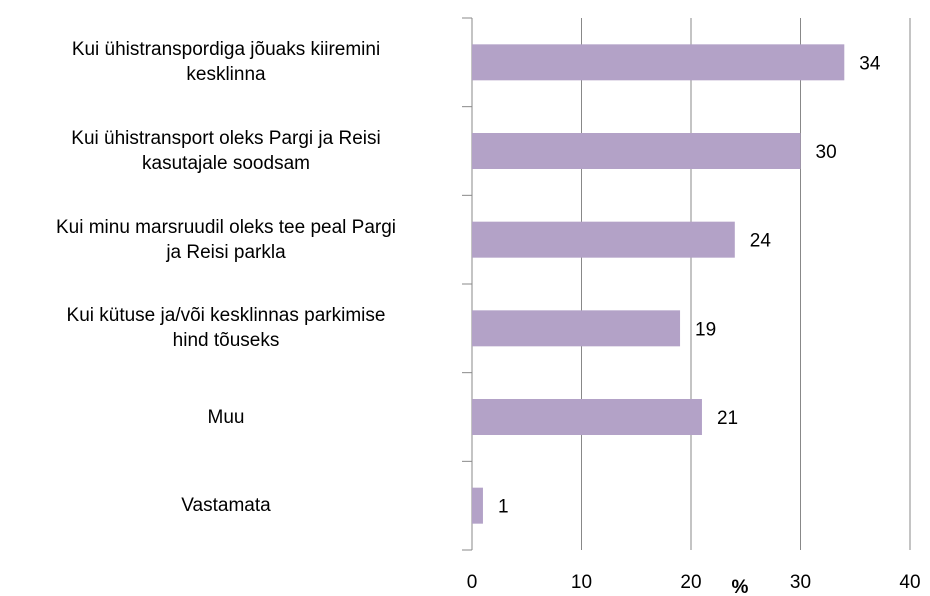 The image size is (930, 596). Describe the element at coordinates (690, 582) in the screenshot. I see `x-tick-label: 20` at that location.